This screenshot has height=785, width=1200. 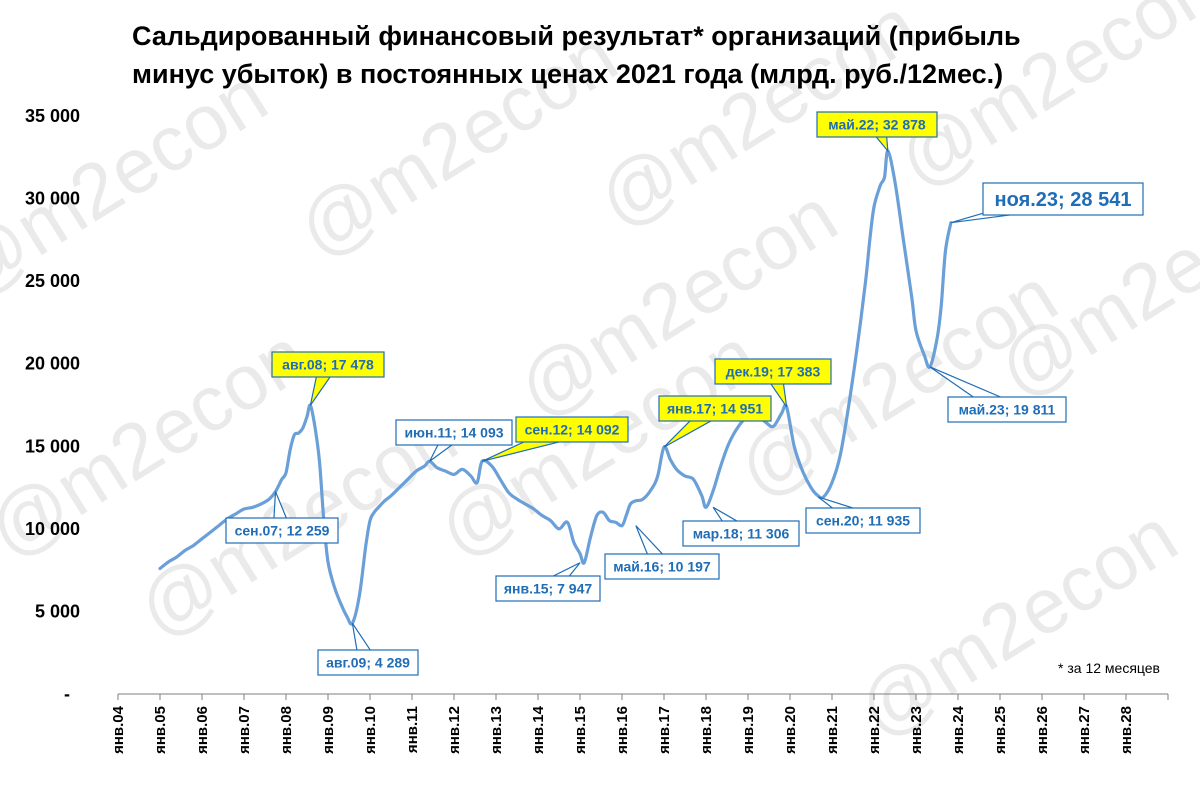 What do you see at coordinates (622, 730) in the screenshot?
I see `x-tick-label: янв.16` at bounding box center [622, 730].